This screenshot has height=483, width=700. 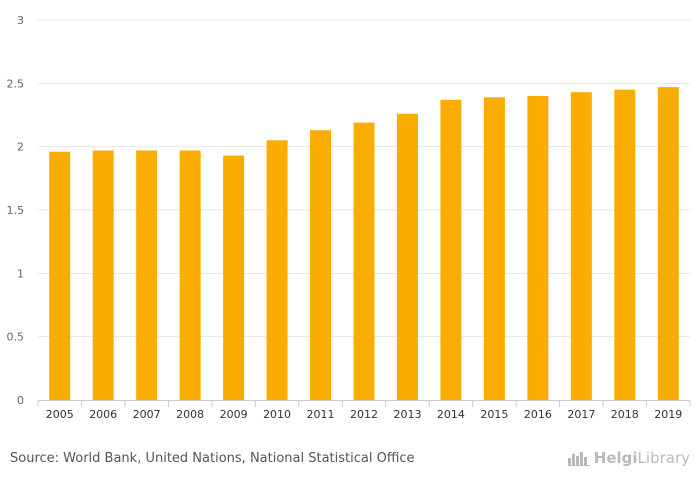 What do you see at coordinates (16, 210) in the screenshot?
I see `y-tick-label: 1.5` at bounding box center [16, 210].